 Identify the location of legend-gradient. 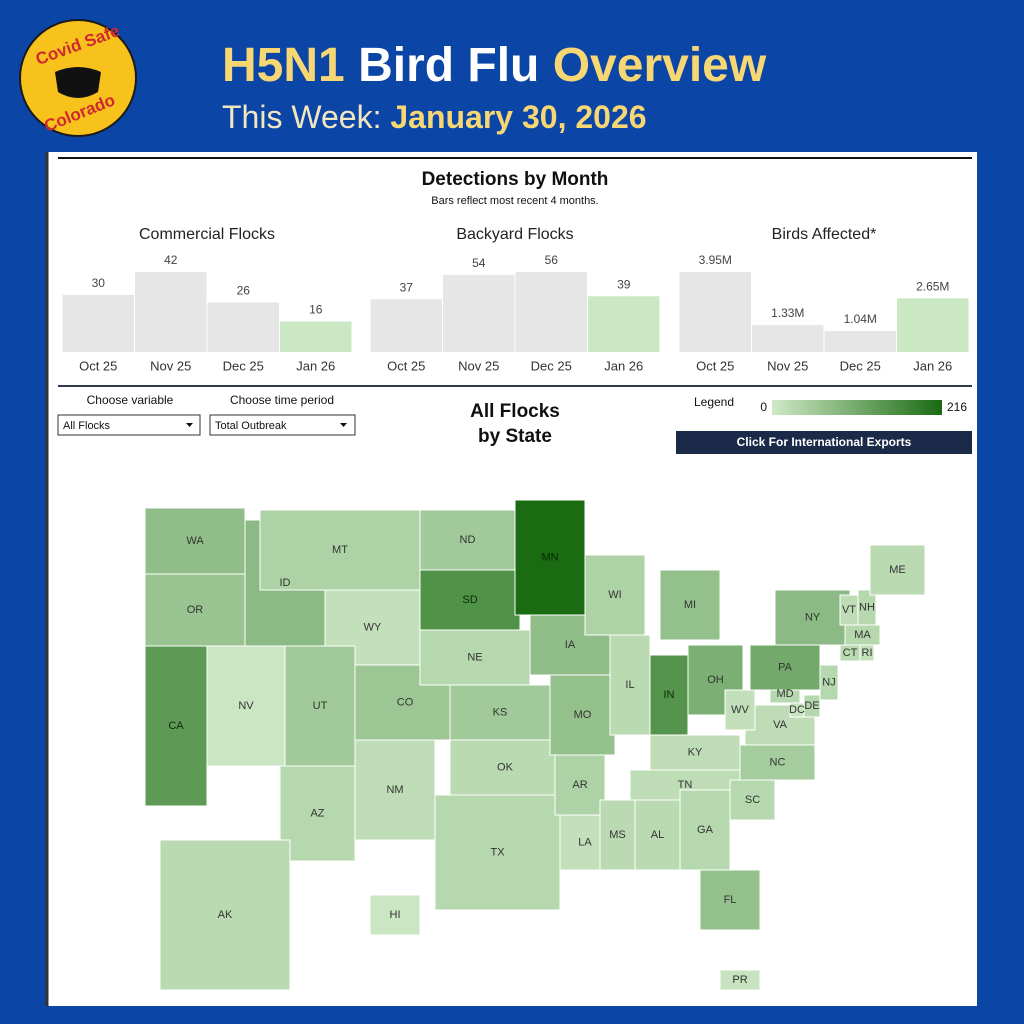
(857, 407).